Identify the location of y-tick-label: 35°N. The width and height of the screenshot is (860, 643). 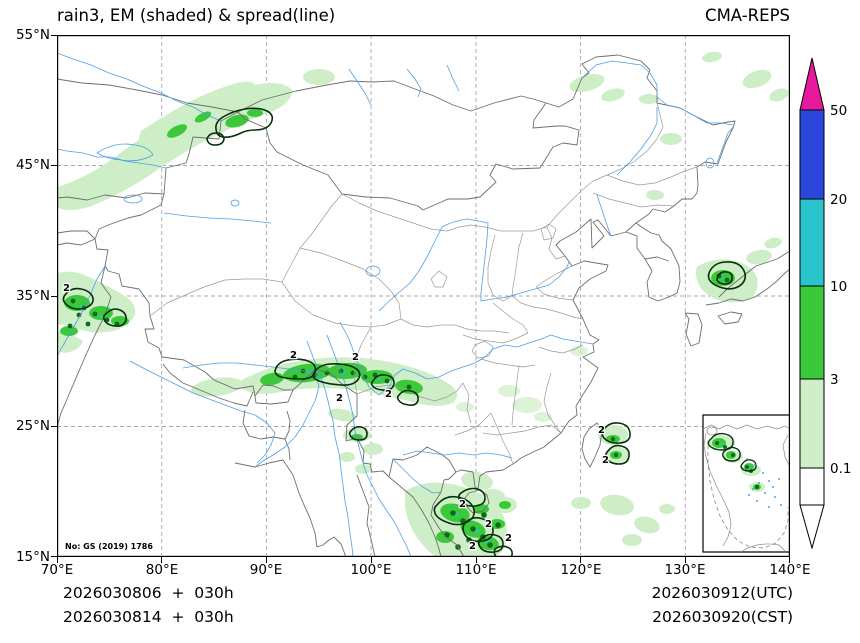
(32, 296).